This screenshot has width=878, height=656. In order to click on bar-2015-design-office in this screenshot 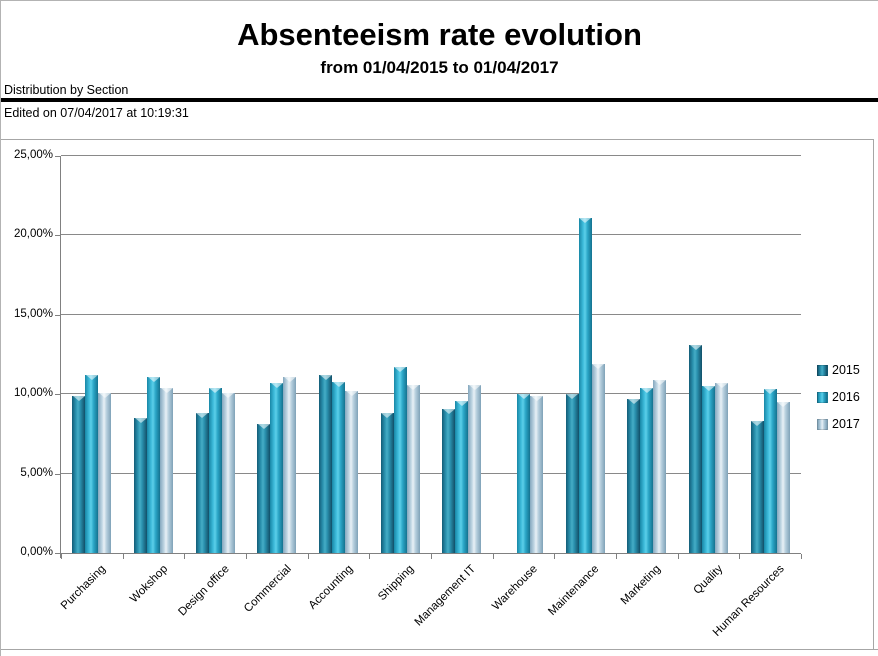, I will do `click(202, 483)`.